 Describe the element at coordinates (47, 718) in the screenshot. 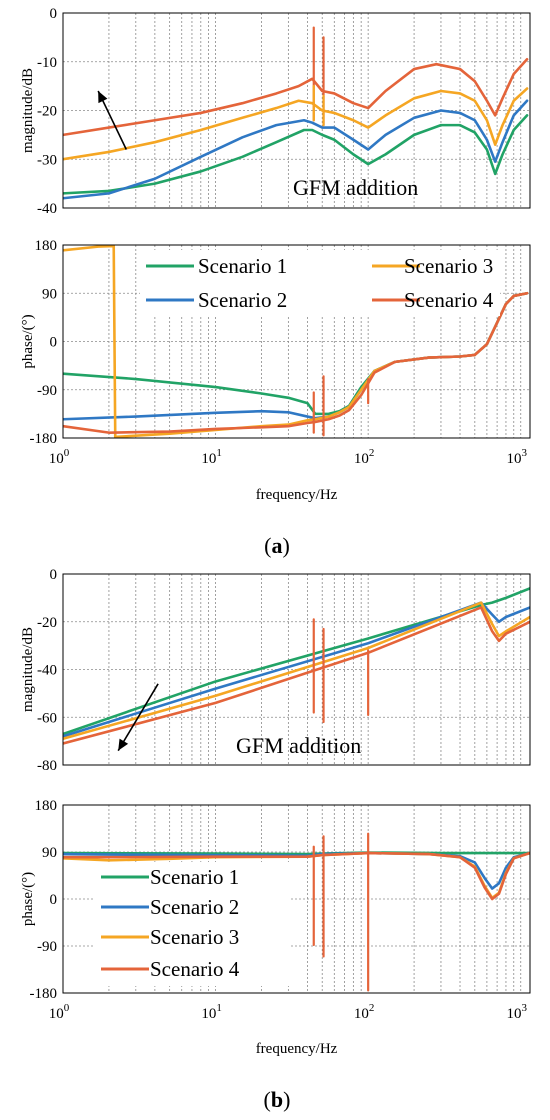

I see `y-tick-label: -60` at that location.